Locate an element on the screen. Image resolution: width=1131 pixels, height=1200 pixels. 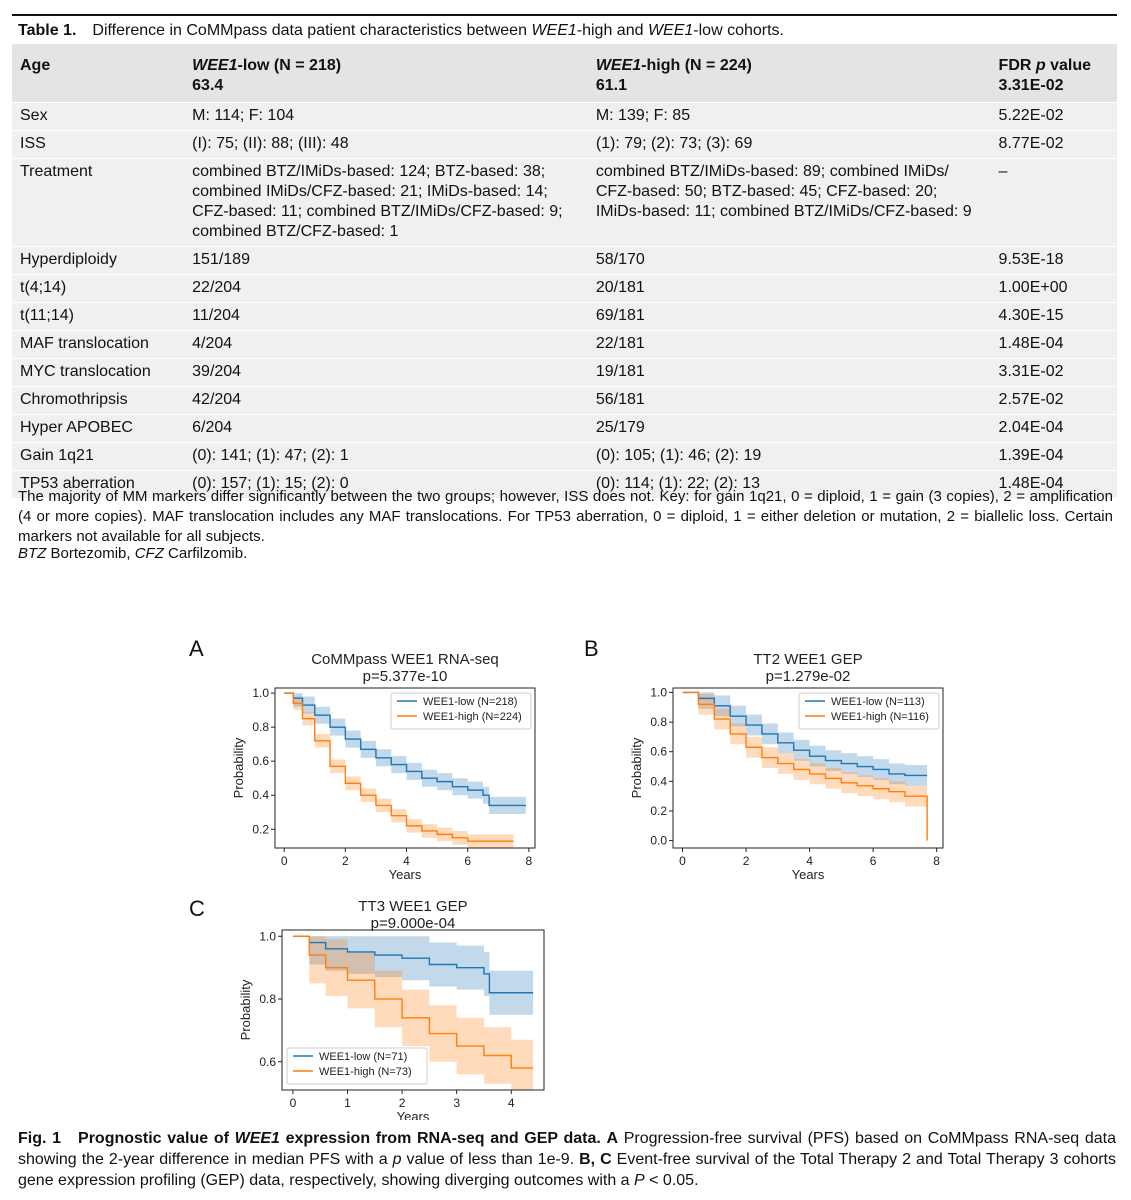
panel-a-series-1-ci-band is located at coordinates (399, 770).